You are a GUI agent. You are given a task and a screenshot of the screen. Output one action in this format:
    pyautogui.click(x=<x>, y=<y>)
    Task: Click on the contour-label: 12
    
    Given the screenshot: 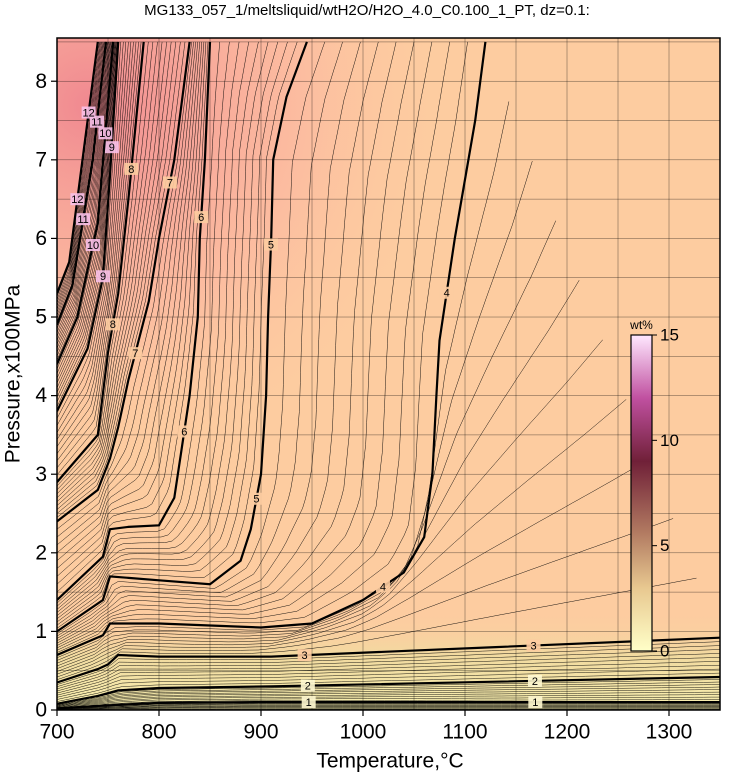 What is the action you would take?
    pyautogui.click(x=89, y=113)
    